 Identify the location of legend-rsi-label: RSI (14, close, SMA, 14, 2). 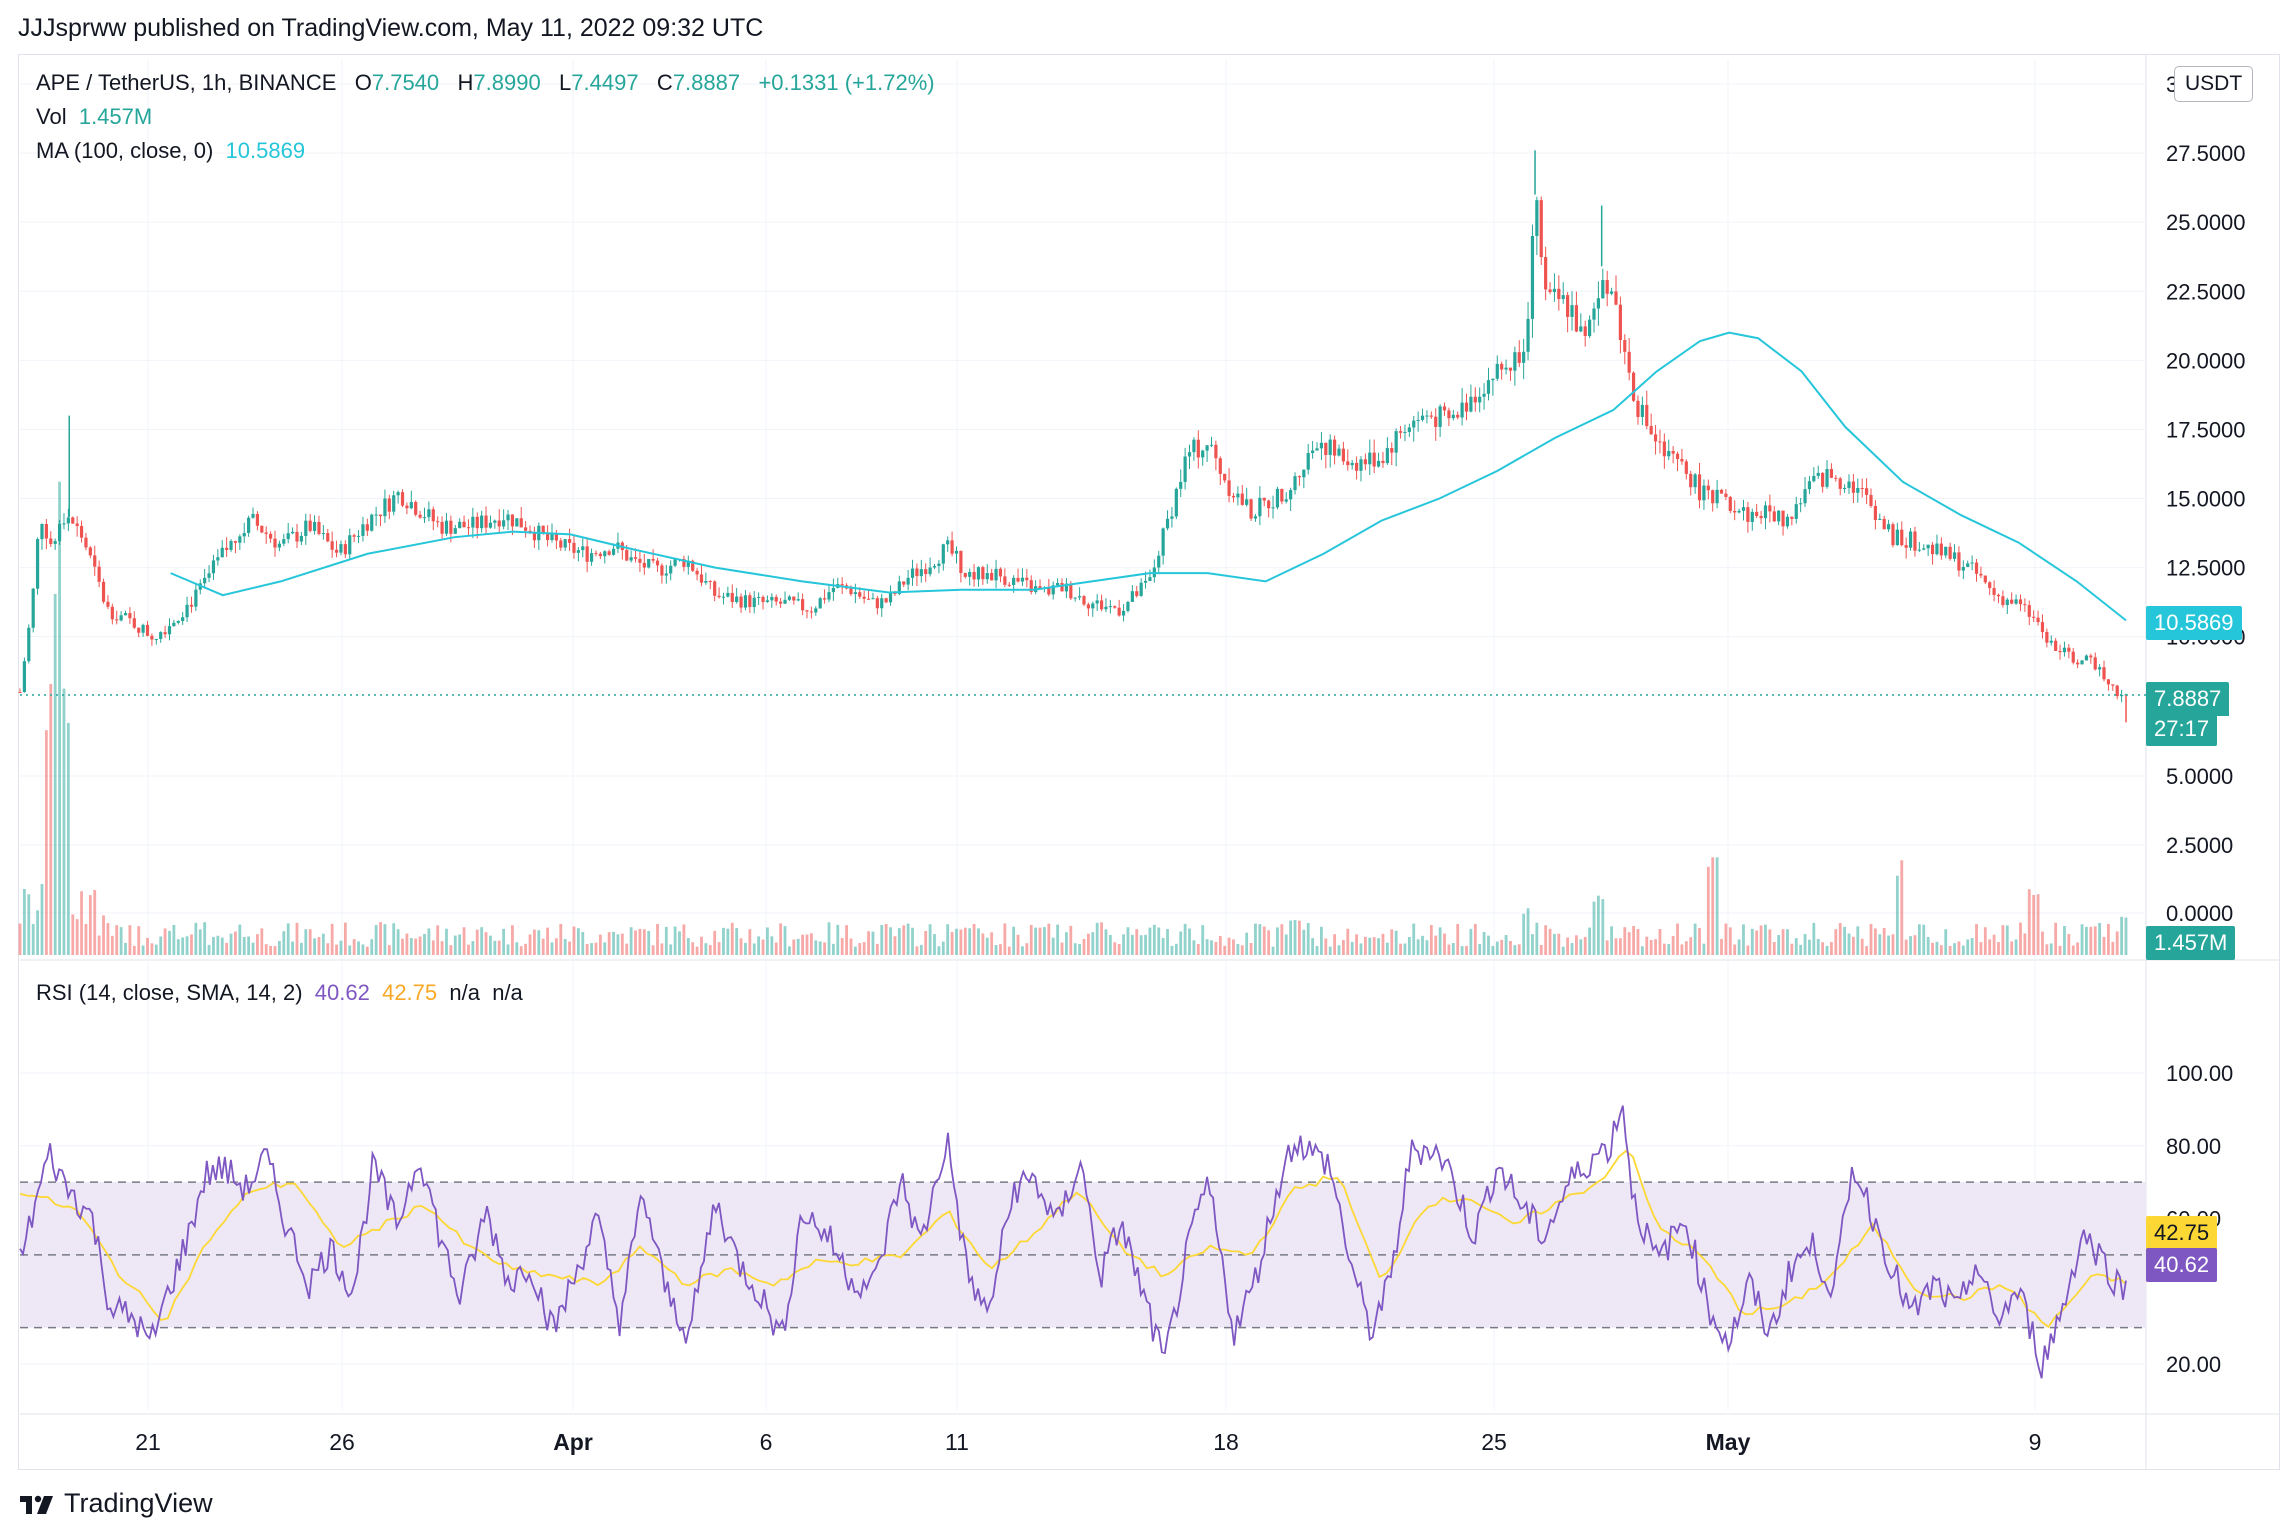
(169, 992).